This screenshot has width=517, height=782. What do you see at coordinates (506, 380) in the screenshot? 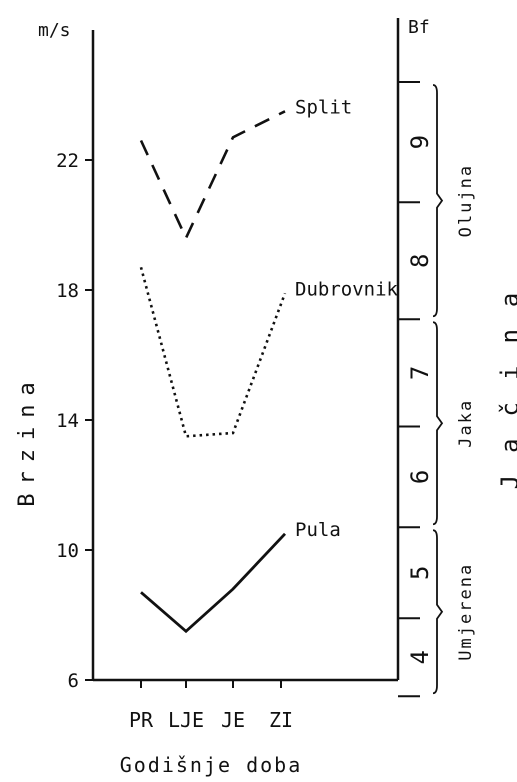
I see `right-axis-title: Jačina` at bounding box center [506, 380].